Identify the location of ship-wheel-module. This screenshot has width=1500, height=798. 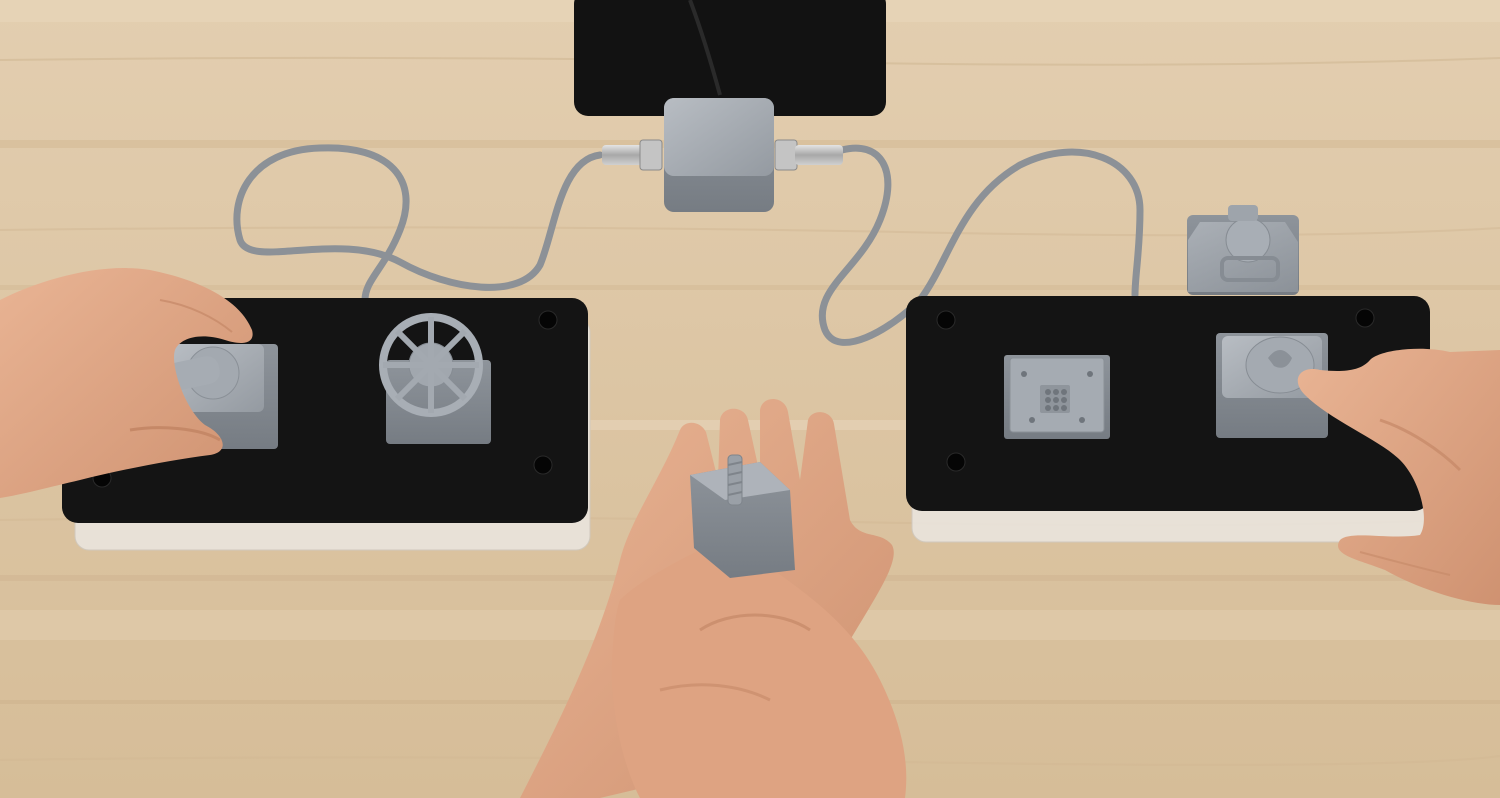
(435, 378).